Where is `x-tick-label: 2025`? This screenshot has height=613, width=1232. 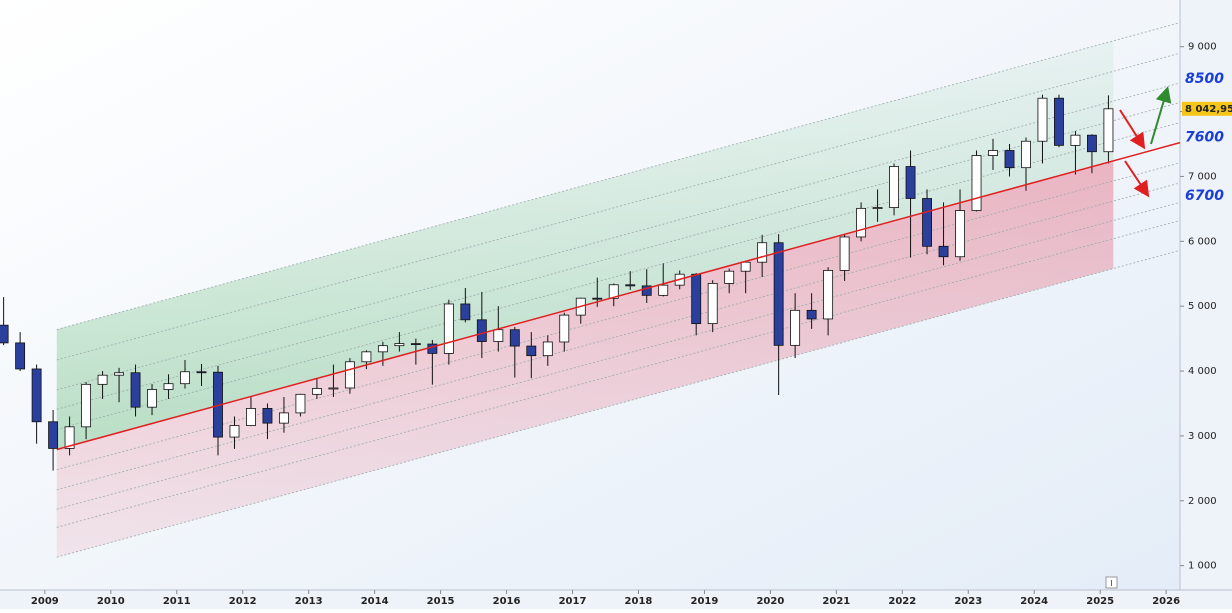
x-tick-label: 2025 is located at coordinates (1100, 601).